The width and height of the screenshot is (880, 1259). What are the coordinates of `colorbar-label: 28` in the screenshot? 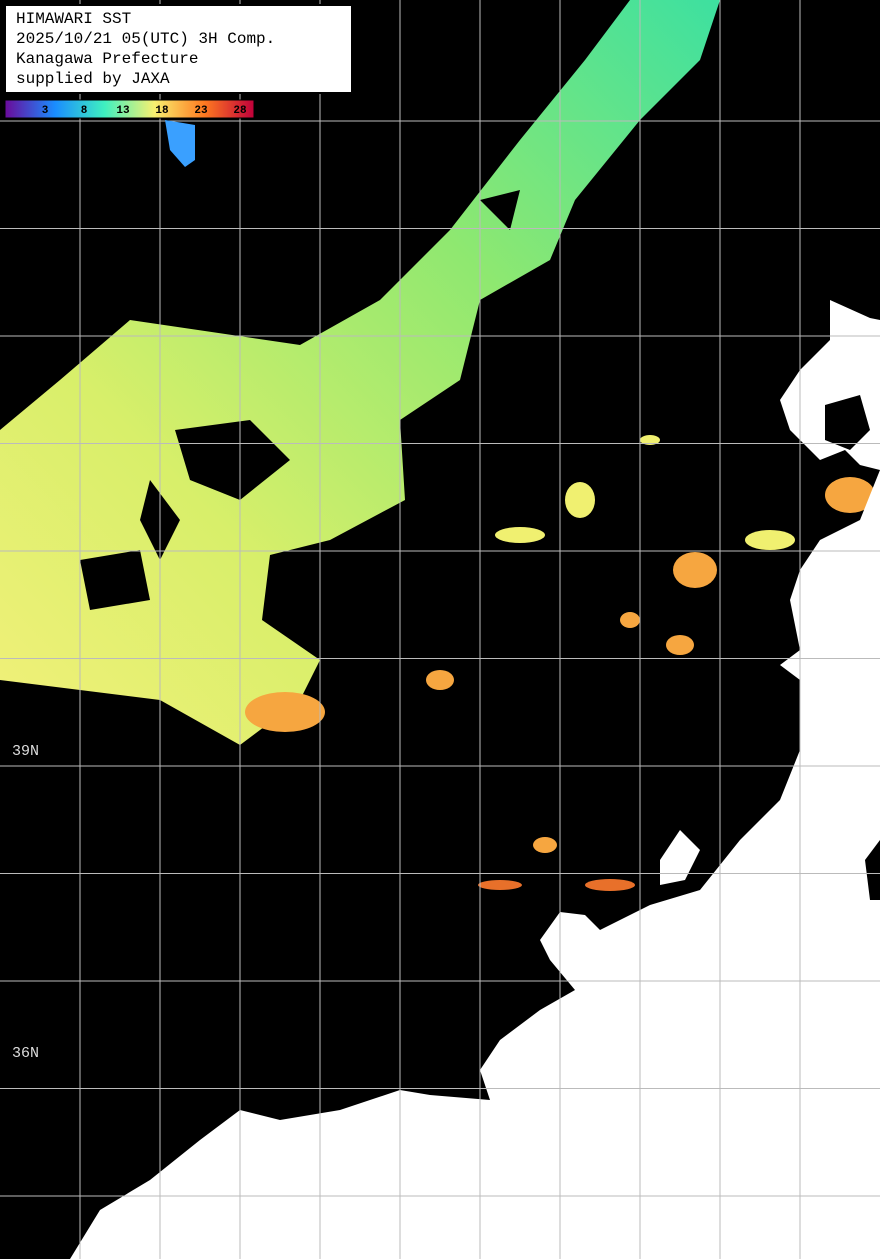 It's located at (240, 111).